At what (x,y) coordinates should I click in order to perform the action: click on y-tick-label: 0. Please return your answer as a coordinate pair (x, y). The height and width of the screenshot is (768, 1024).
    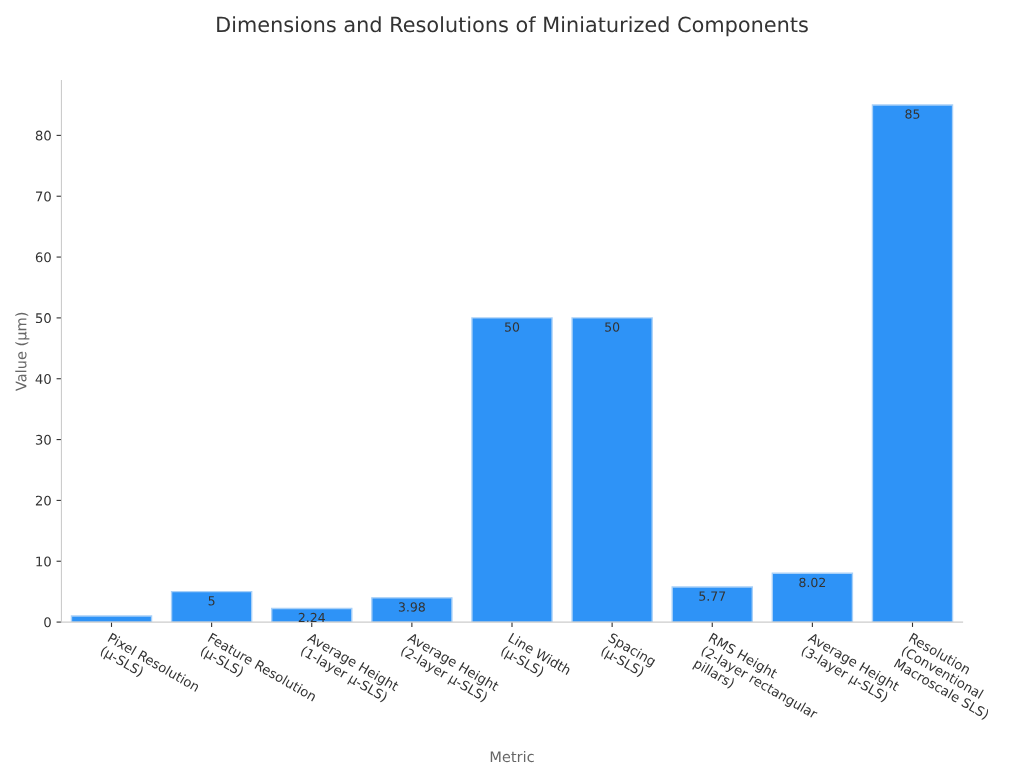
    Looking at the image, I should click on (47, 622).